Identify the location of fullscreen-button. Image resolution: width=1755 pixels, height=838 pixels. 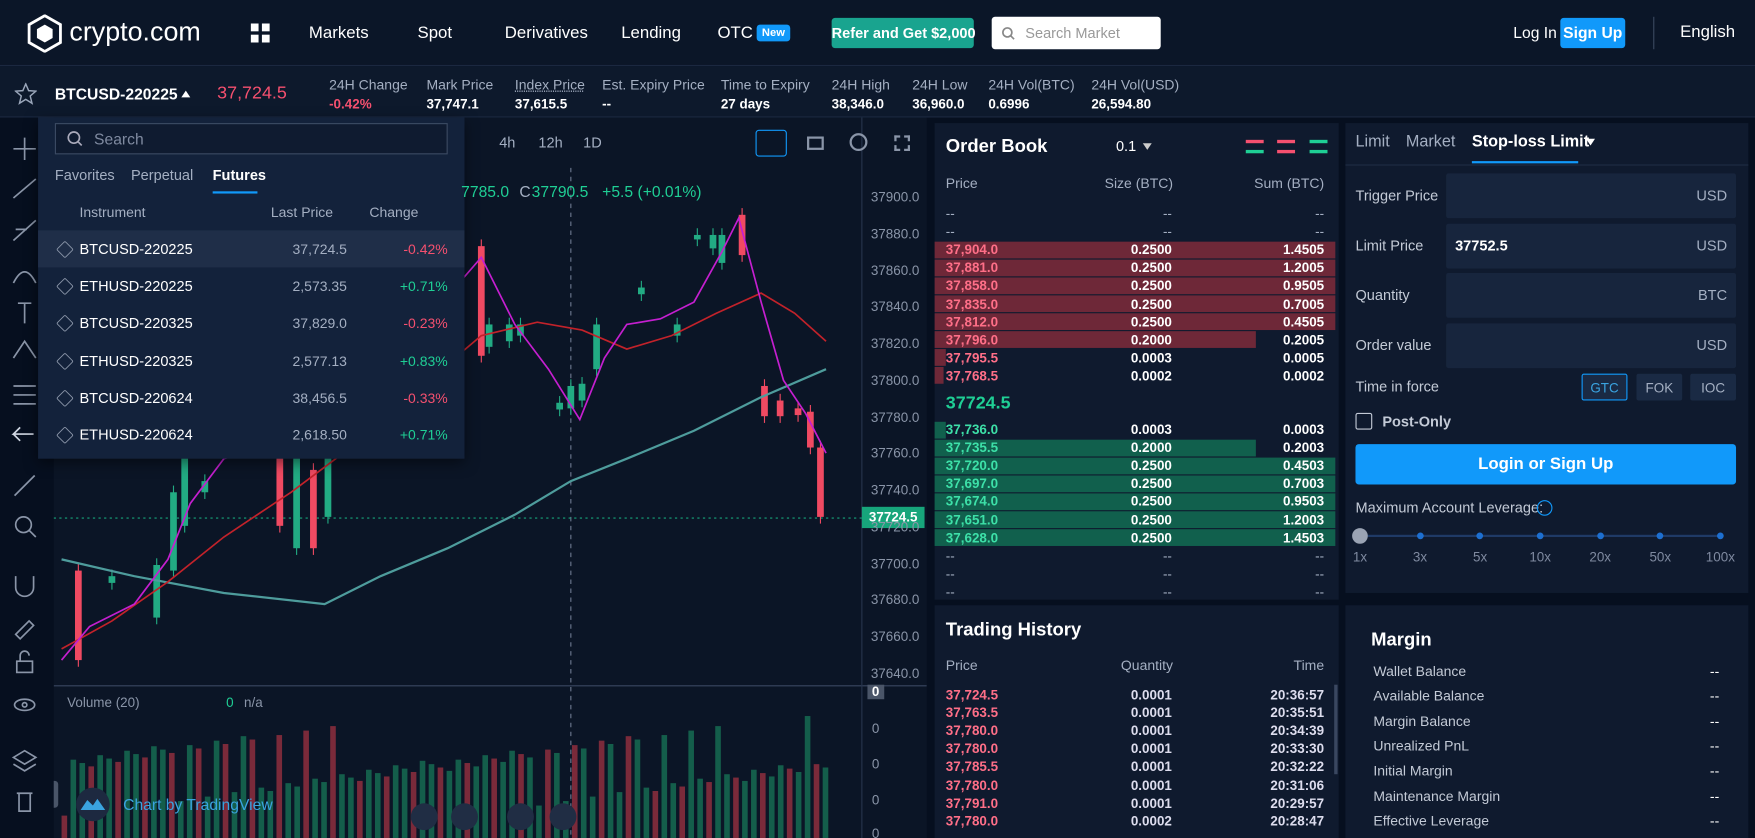
(902, 143).